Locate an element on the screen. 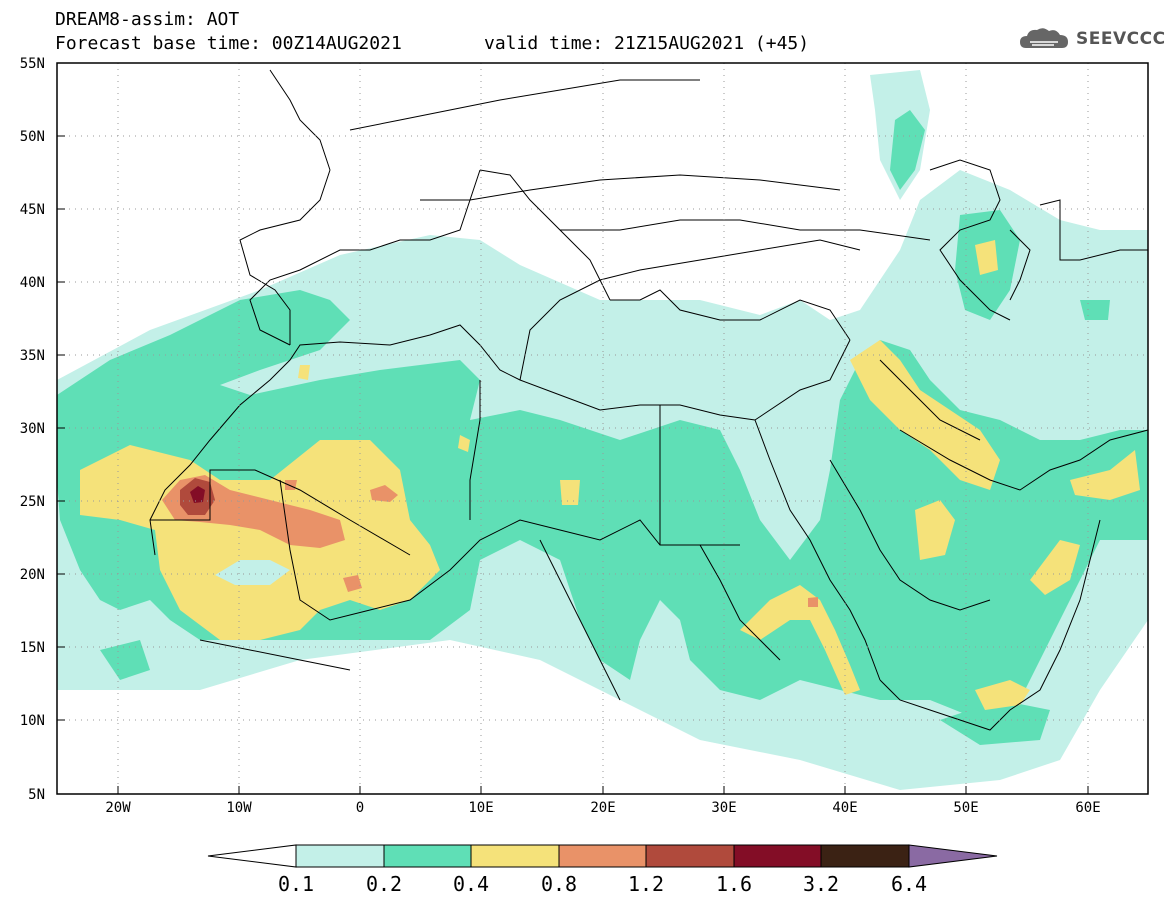  lon-label: 10E is located at coordinates (480, 808).